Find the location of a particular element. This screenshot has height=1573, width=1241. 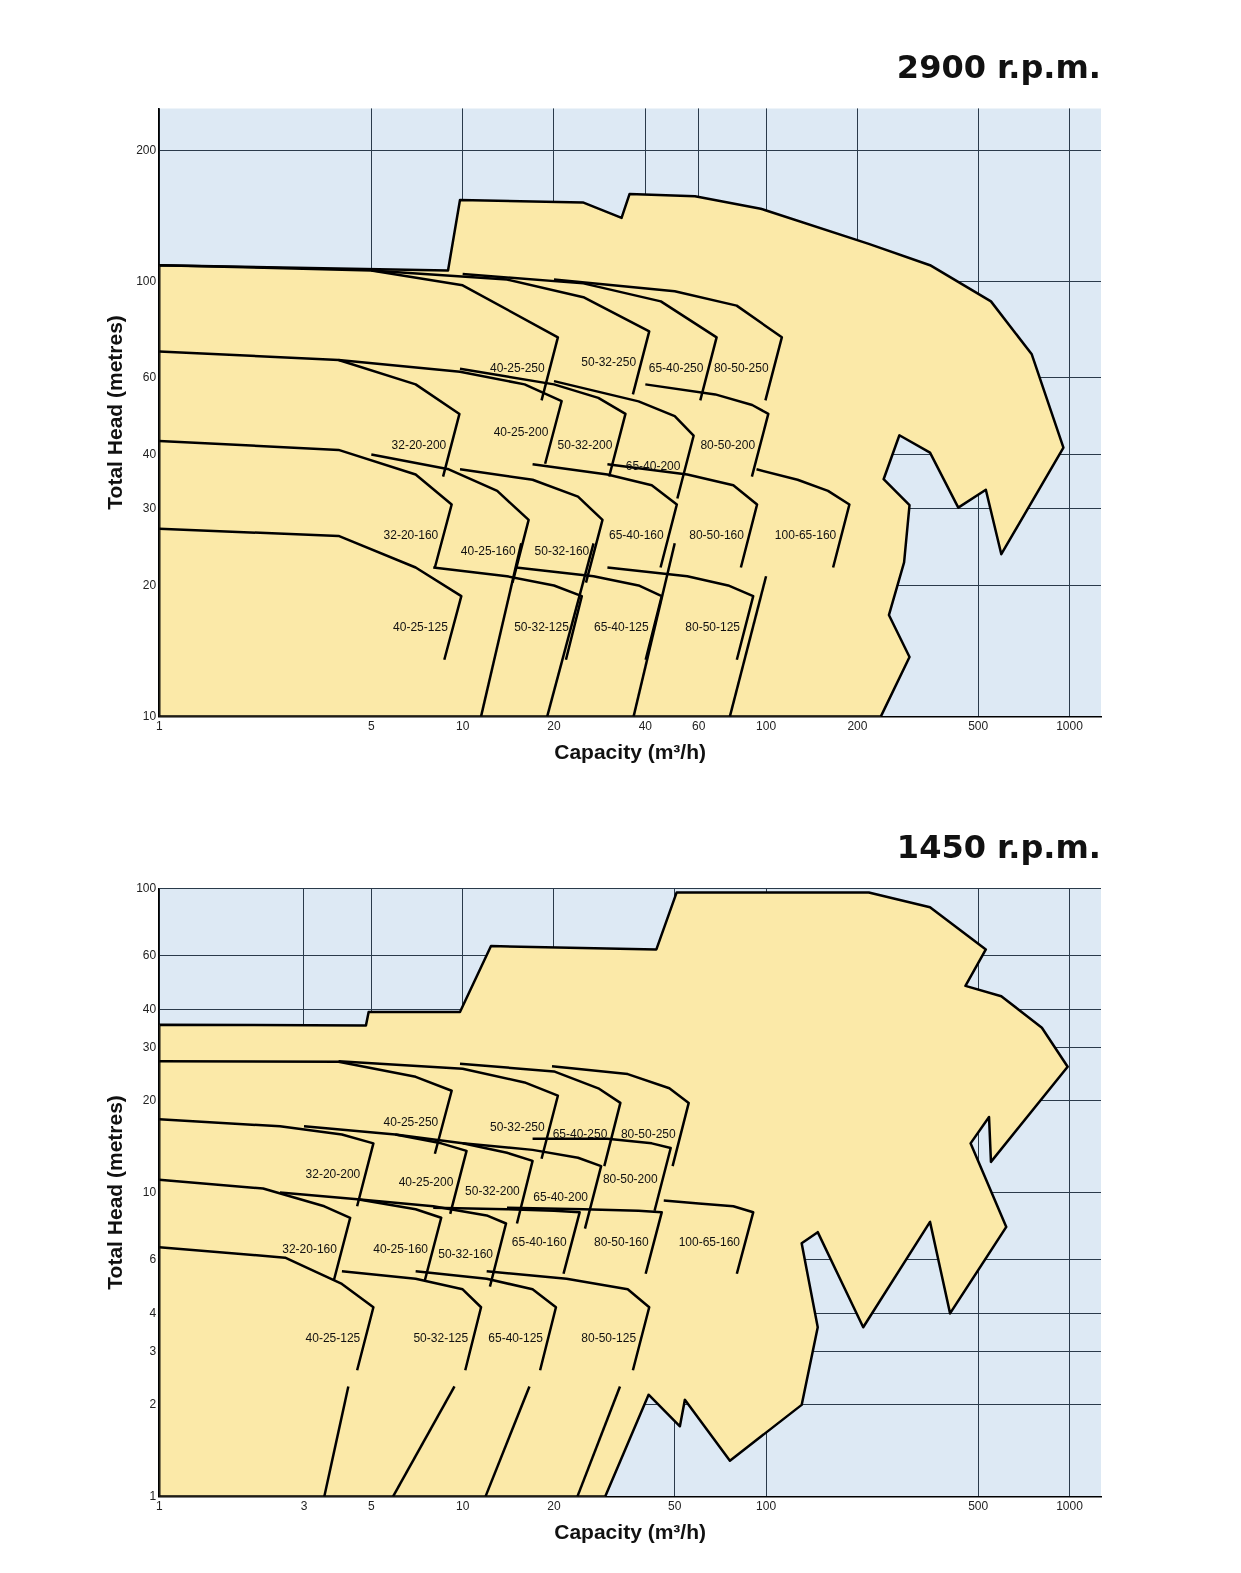

x-tick-label: 3 is located at coordinates (304, 1505).